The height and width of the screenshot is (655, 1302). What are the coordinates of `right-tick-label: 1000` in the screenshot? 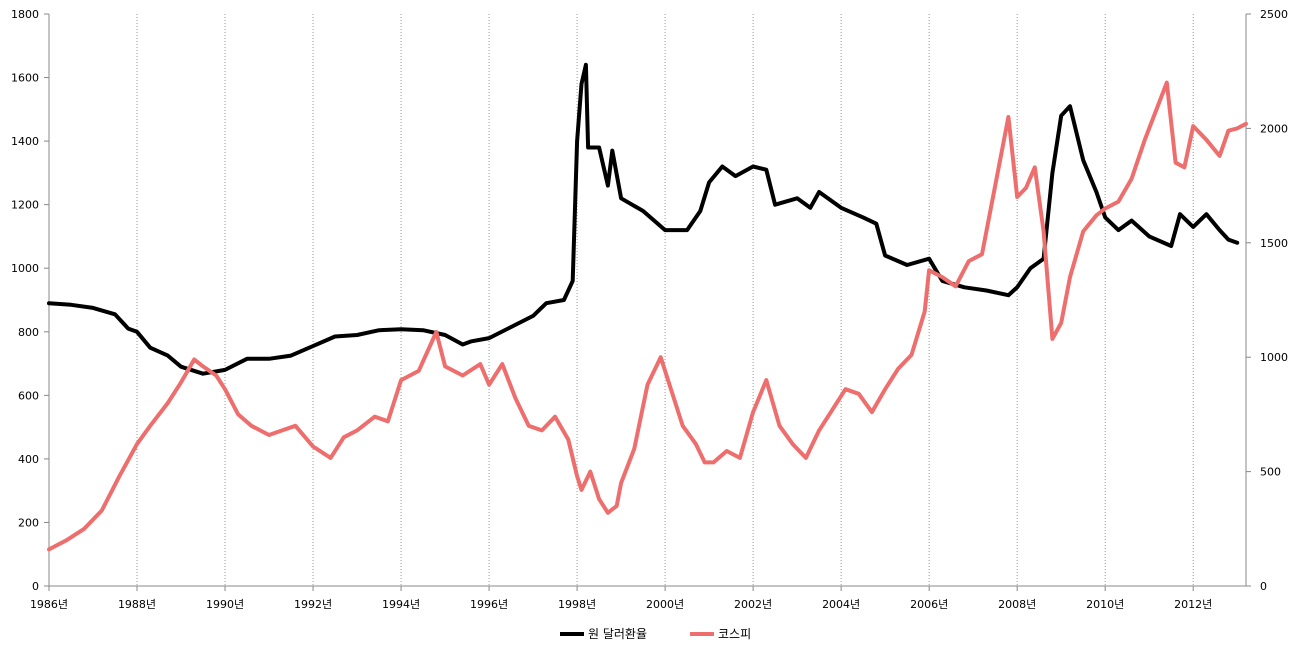 It's located at (1274, 357).